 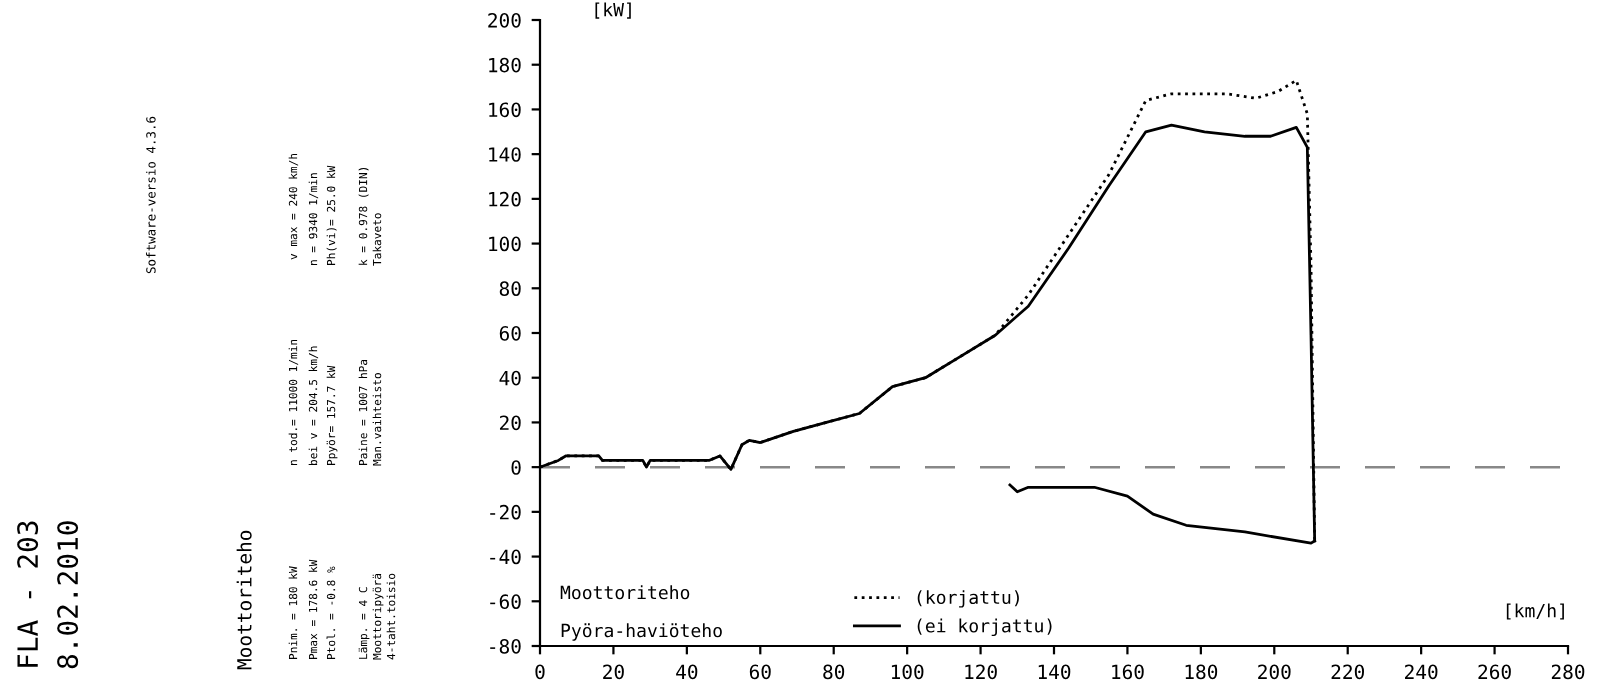 I want to click on annotation: Moottoriteho, so click(x=625, y=592).